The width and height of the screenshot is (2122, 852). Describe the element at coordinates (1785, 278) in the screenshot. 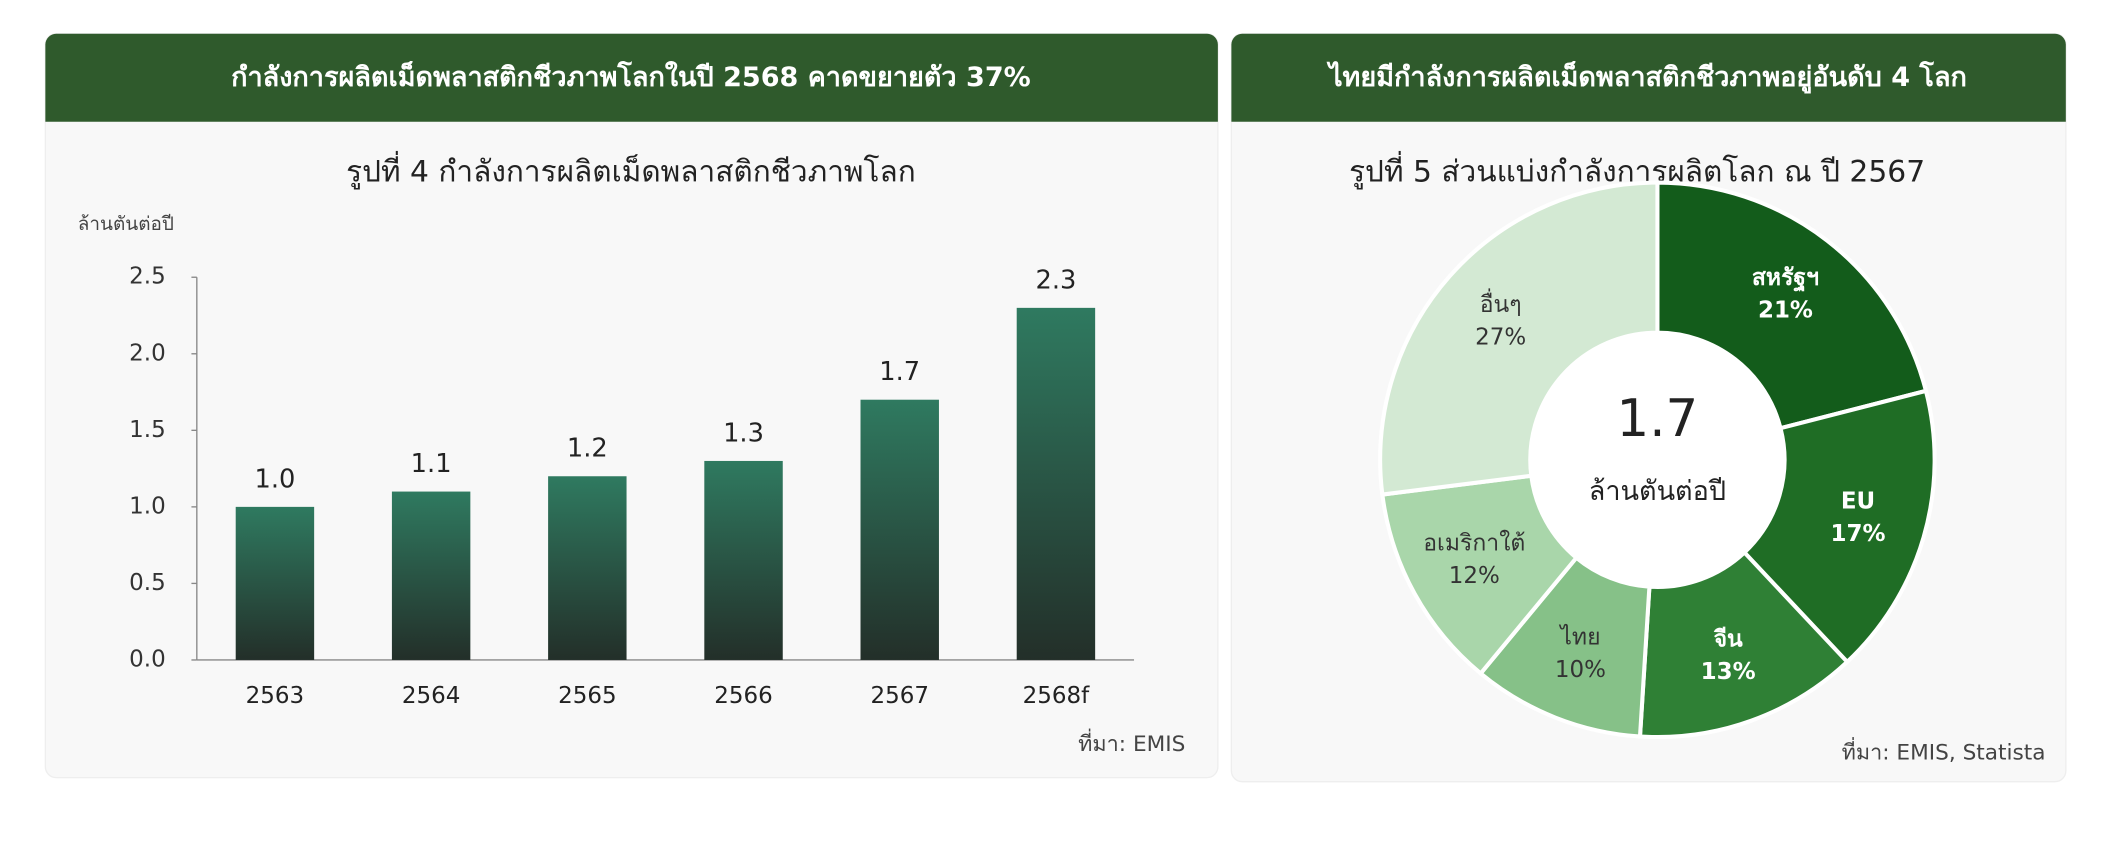

I see `slice-label: สหรัฐฯ` at that location.